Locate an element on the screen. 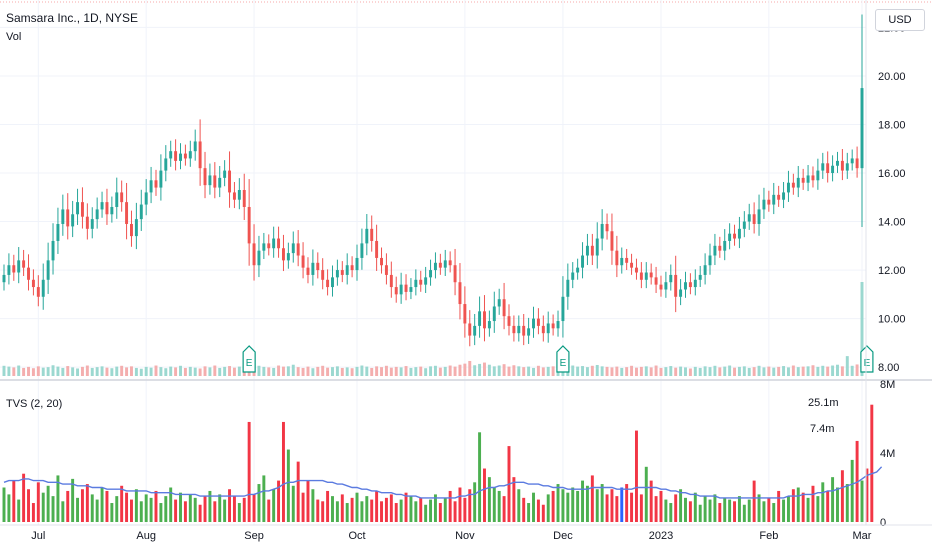  time-tick-label: Aug is located at coordinates (146, 536).